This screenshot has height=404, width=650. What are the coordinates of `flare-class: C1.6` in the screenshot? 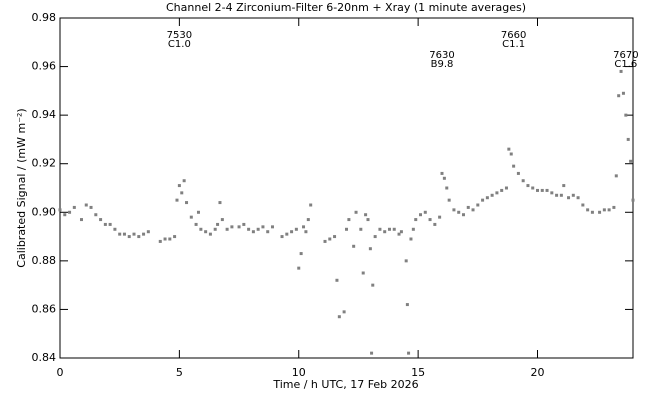 It's located at (625, 64).